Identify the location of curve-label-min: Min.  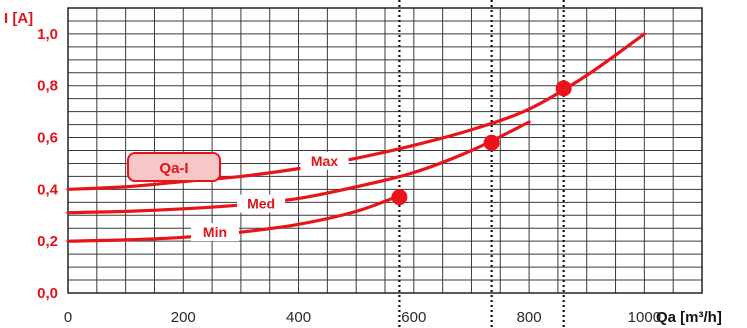
(215, 232).